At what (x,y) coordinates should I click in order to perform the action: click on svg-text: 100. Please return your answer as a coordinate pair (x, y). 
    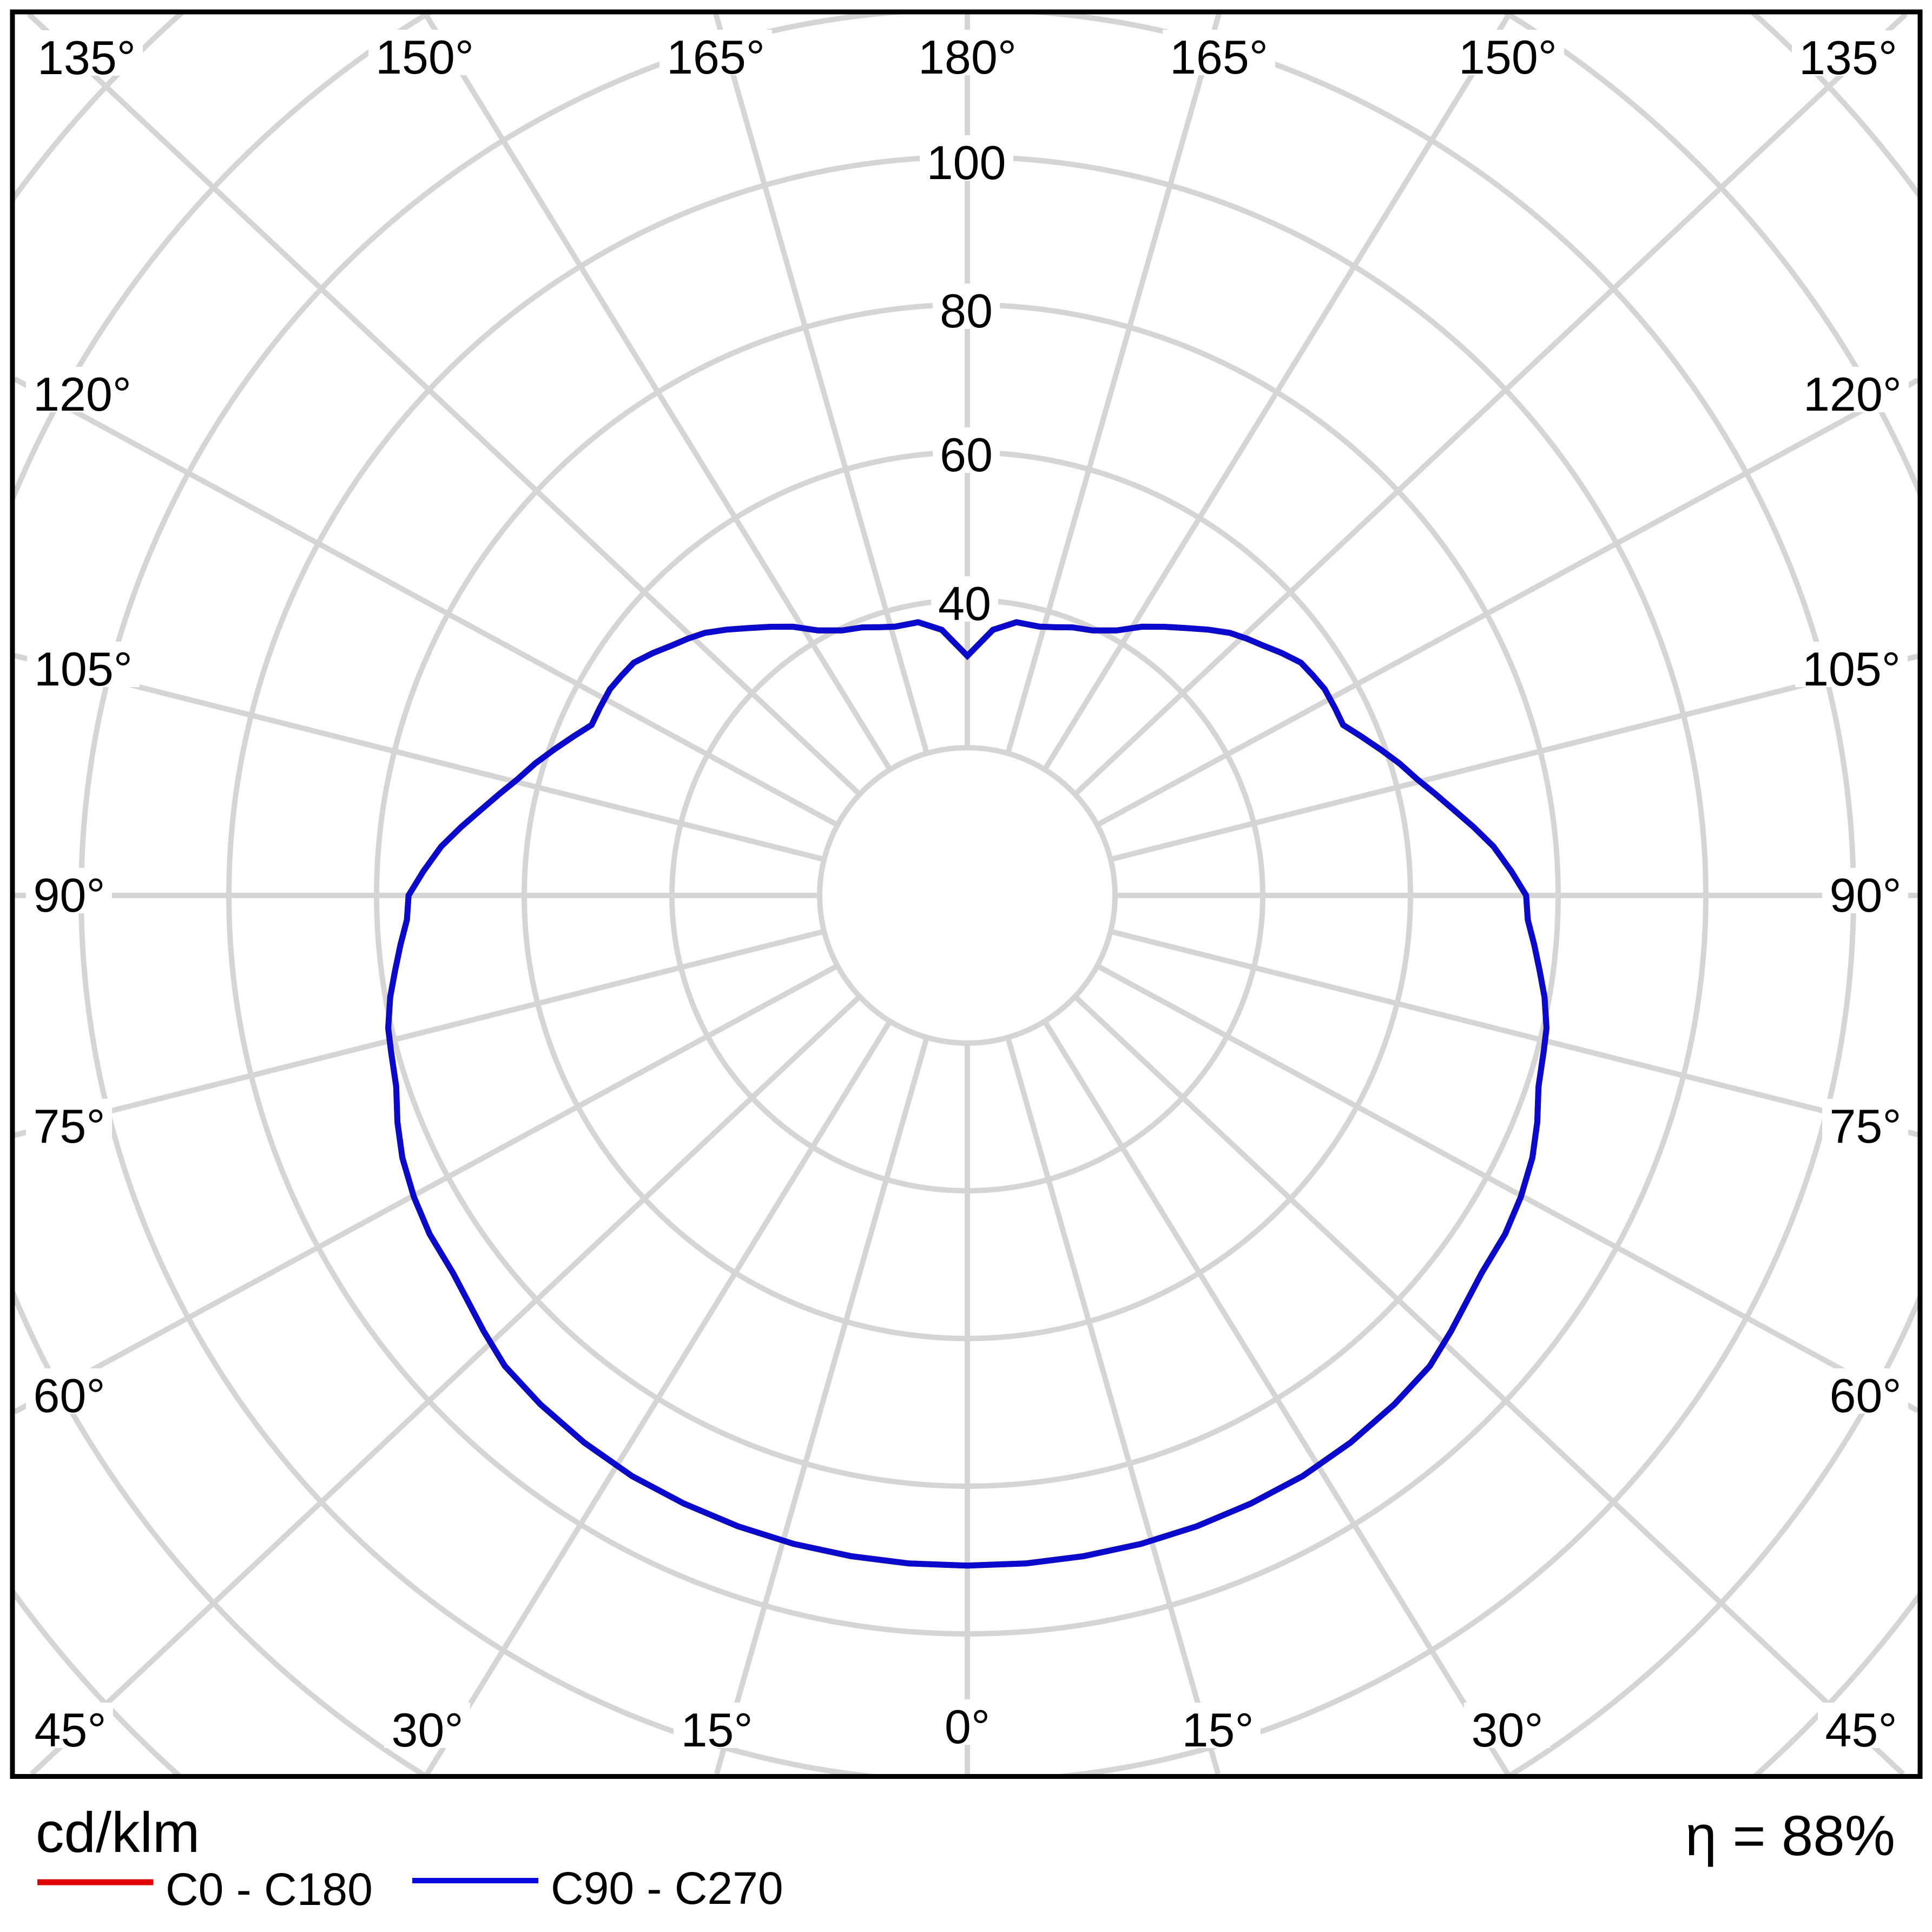
    Looking at the image, I should click on (966, 163).